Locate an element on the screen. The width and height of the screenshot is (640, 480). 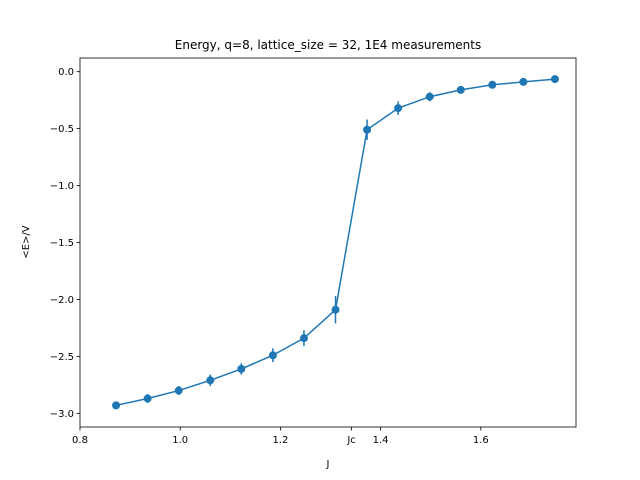
x-tick-label: 1.2 is located at coordinates (280, 440).